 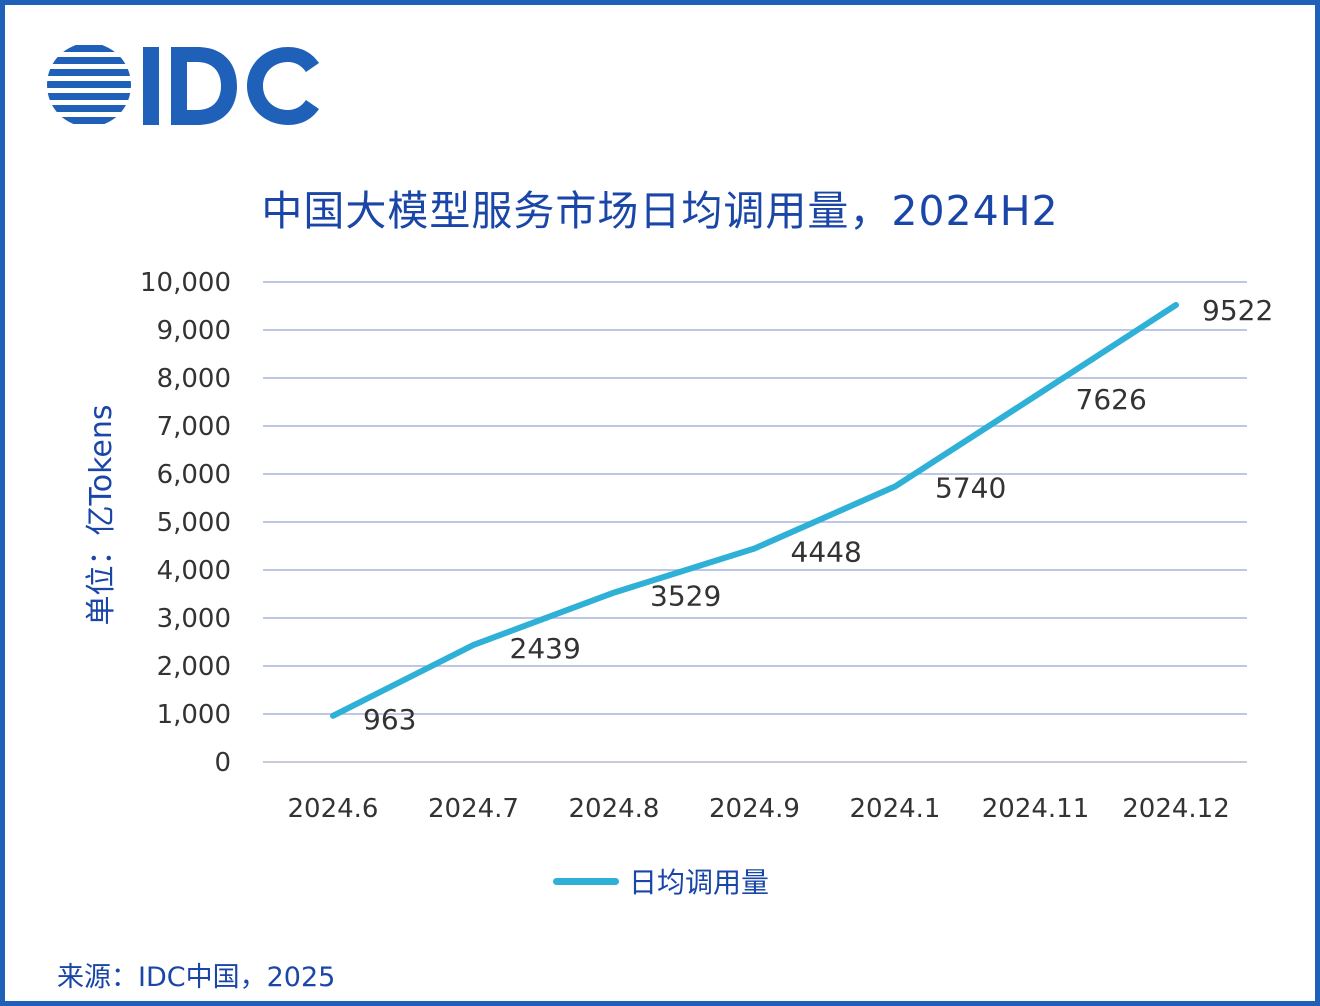 What do you see at coordinates (194, 427) in the screenshot?
I see `y-tick-label: 7,000` at bounding box center [194, 427].